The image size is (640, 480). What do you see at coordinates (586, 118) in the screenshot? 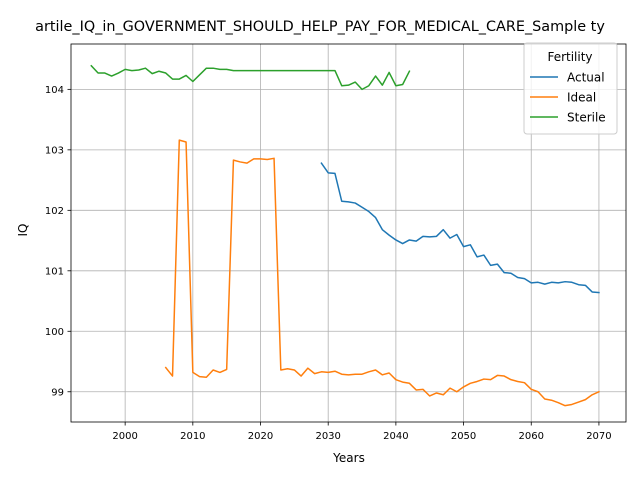
I see `legend-label-sterile: Sterile` at bounding box center [586, 118].